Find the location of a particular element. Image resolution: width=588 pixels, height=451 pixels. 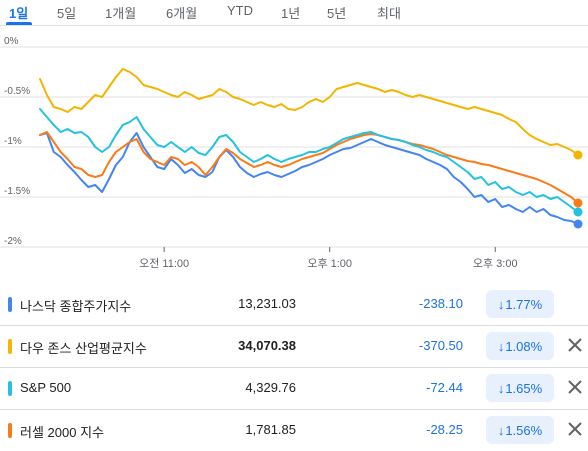

tabs-divider is located at coordinates (294, 25).